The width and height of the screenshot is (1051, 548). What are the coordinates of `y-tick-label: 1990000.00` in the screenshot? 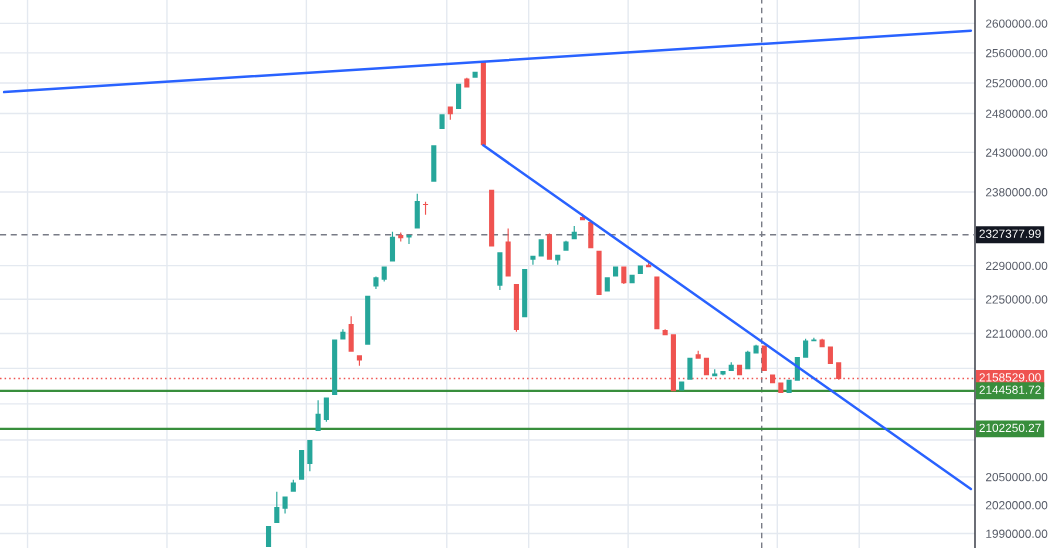 It's located at (1017, 533).